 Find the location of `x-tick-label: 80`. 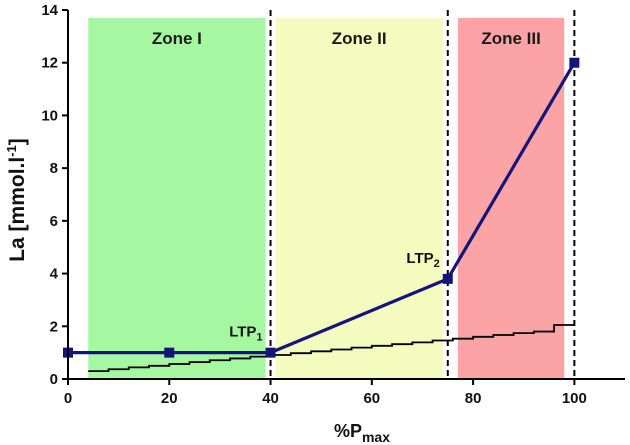

x-tick-label: 80 is located at coordinates (473, 398).